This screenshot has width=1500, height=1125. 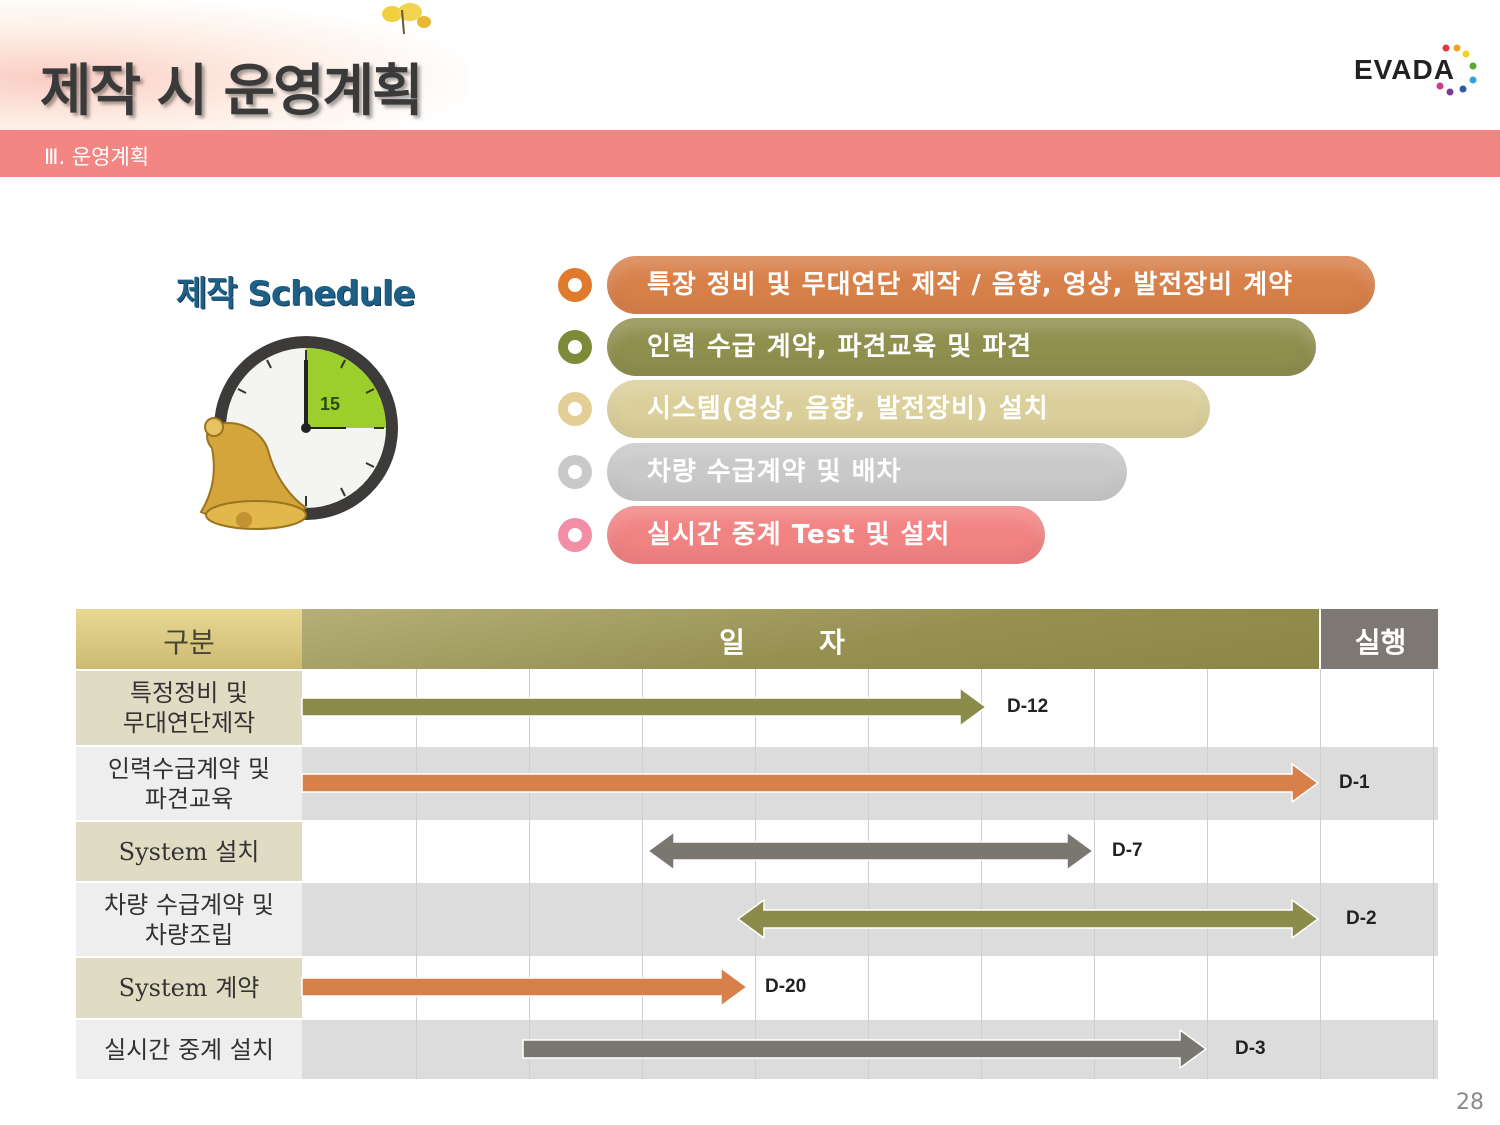 I want to click on exec-header-label: 실행, so click(x=1380, y=642).